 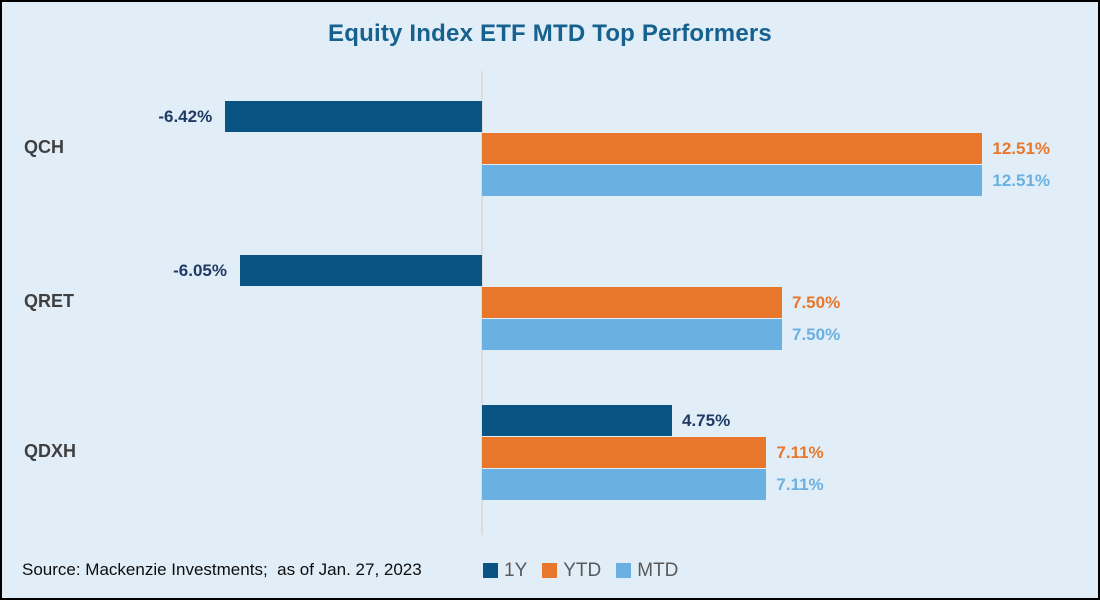 I want to click on legend: 1Y YTD MTD, so click(x=580, y=570).